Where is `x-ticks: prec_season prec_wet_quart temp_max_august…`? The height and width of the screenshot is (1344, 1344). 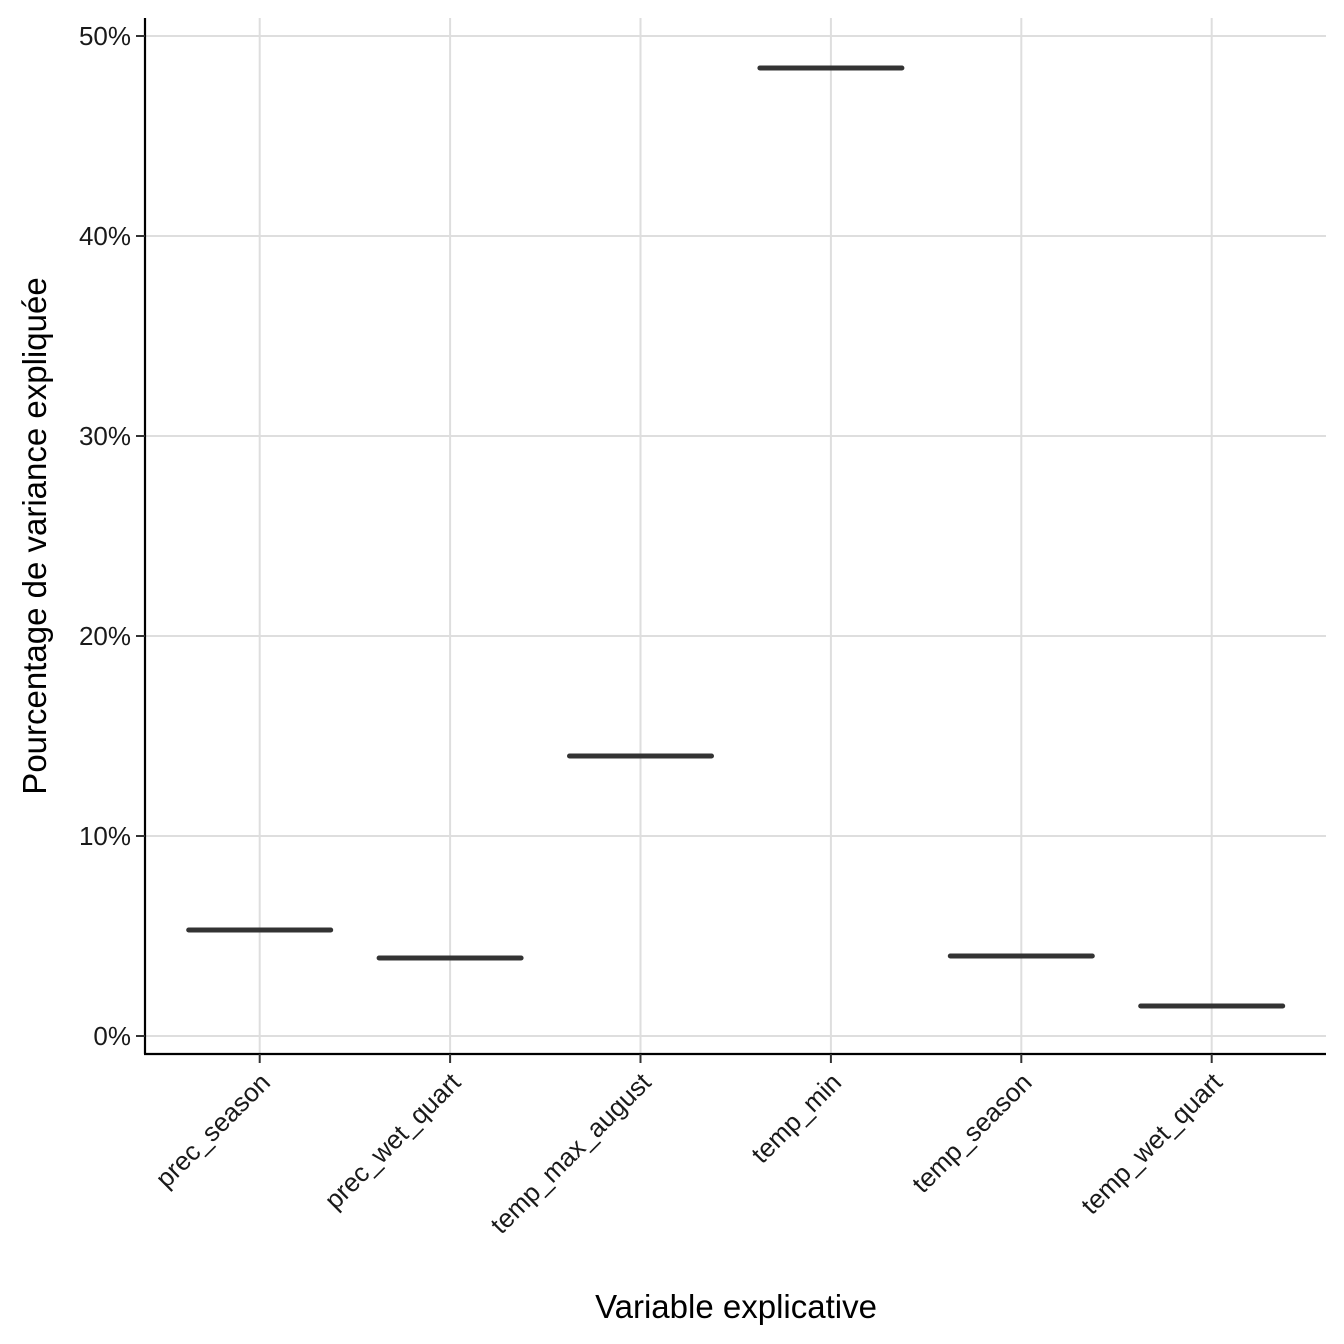
x-ticks: prec_season prec_wet_quart temp_max_august… is located at coordinates (688, 1146).